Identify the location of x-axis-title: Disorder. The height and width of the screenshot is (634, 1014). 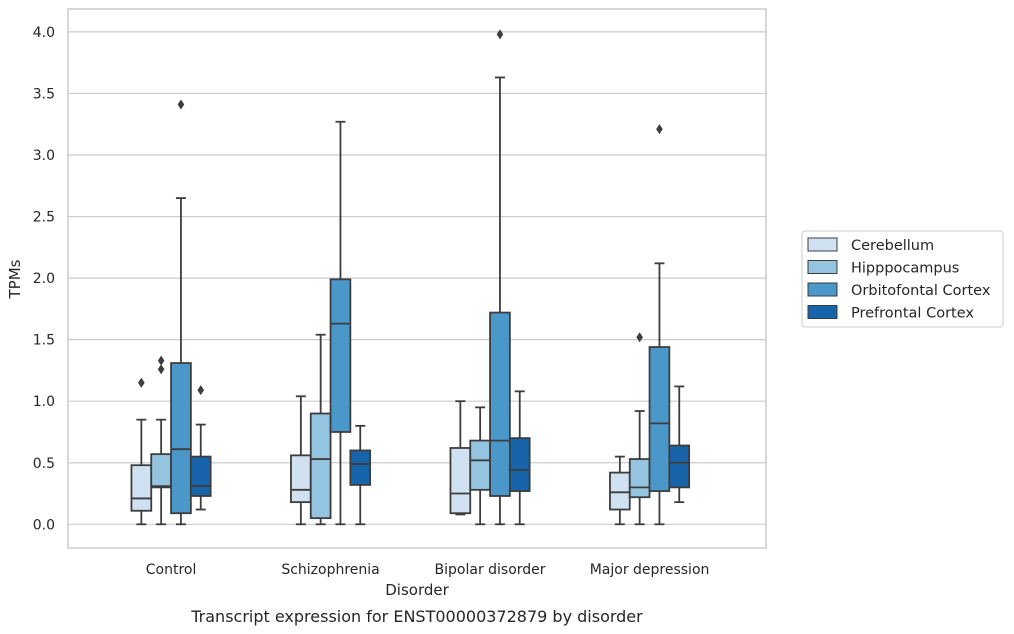
(417, 590).